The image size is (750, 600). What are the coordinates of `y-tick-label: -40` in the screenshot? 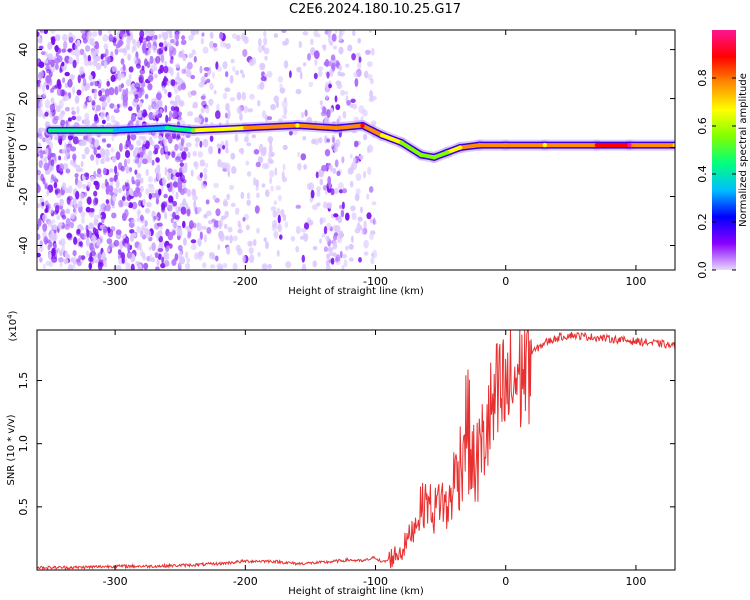 It's located at (23, 246).